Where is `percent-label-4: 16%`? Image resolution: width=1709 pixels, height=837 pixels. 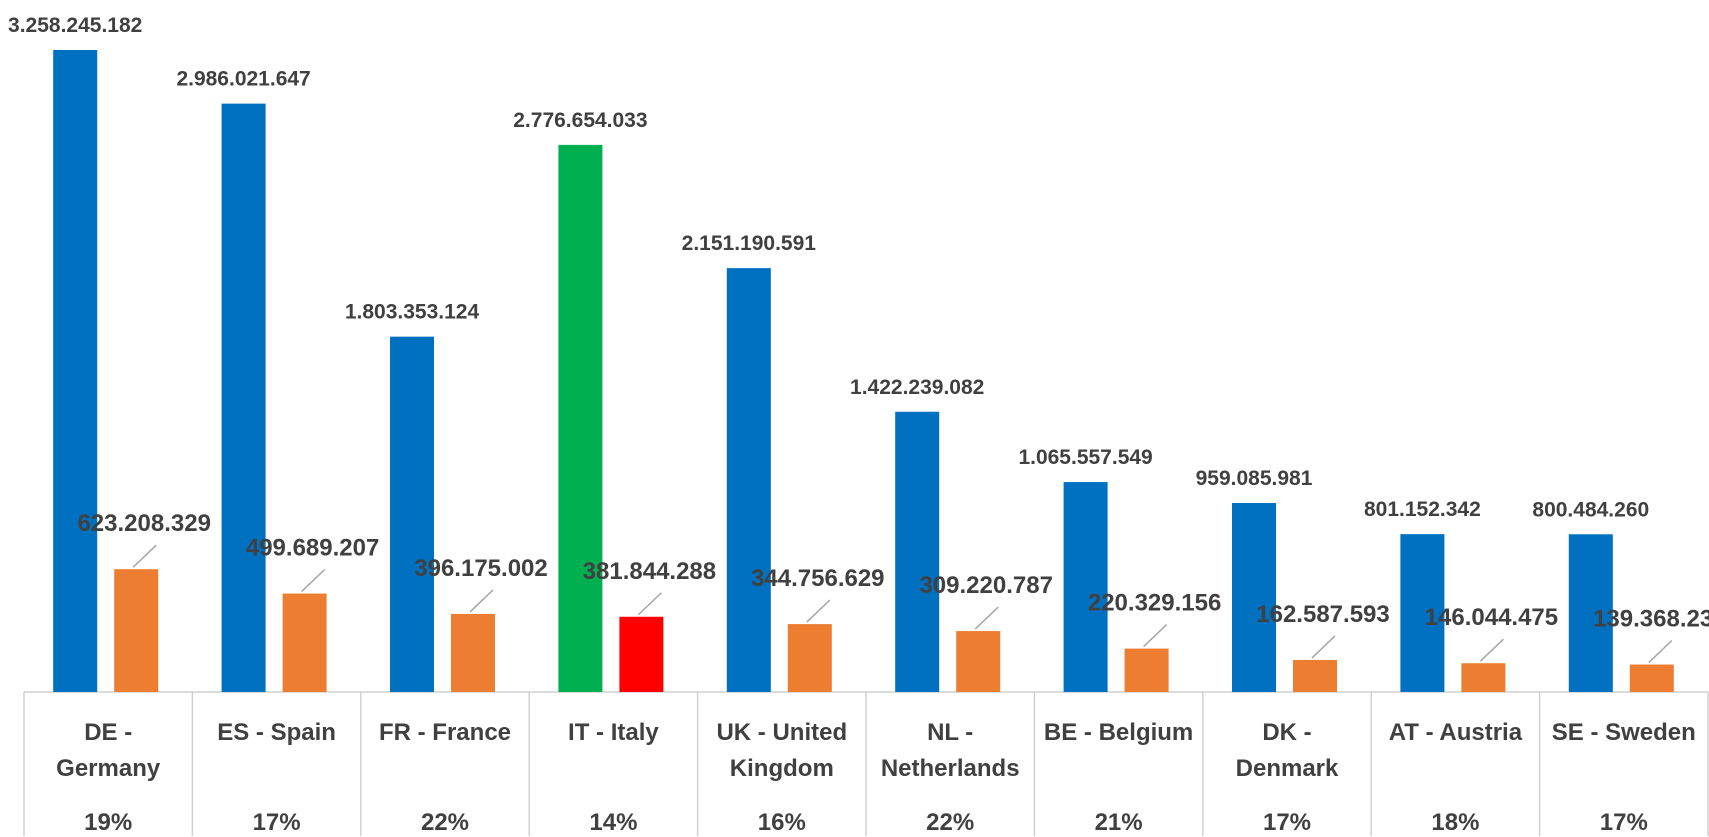
percent-label-4: 16% is located at coordinates (782, 822).